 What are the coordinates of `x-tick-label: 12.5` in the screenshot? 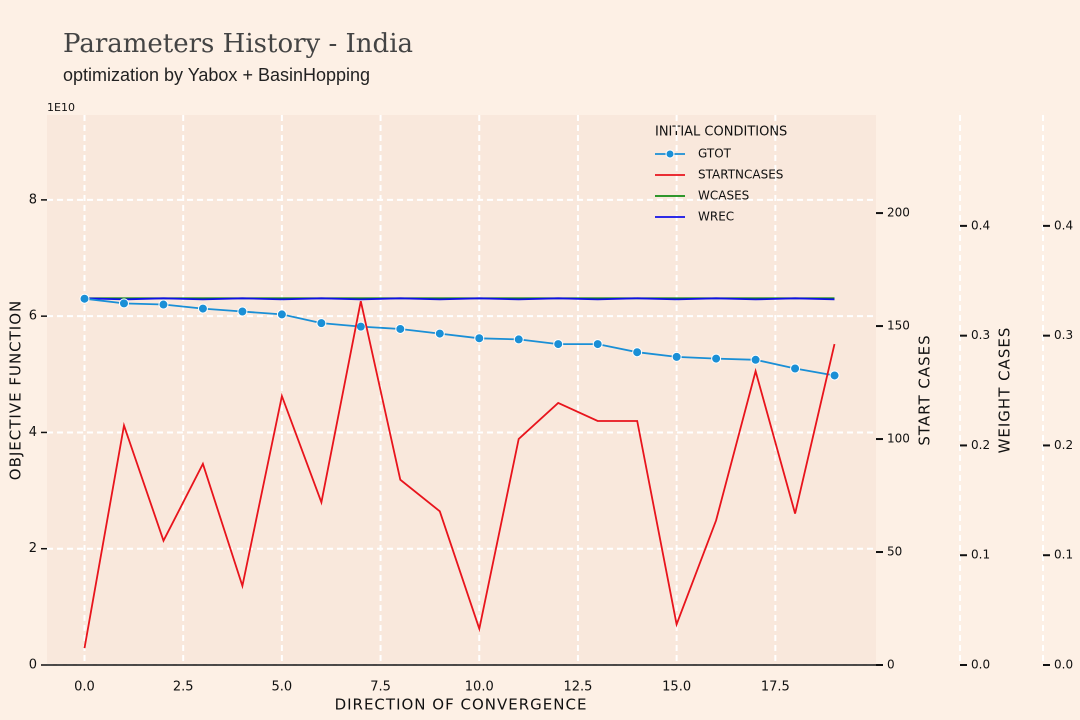 It's located at (577, 687).